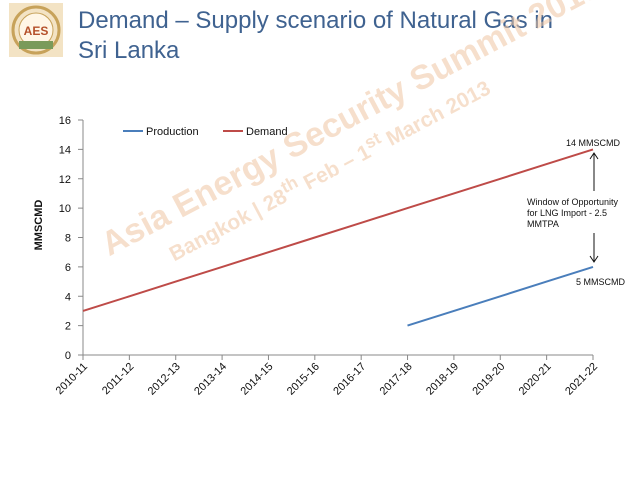 The height and width of the screenshot is (479, 638). I want to click on legend-label-demand: Demand, so click(267, 132).